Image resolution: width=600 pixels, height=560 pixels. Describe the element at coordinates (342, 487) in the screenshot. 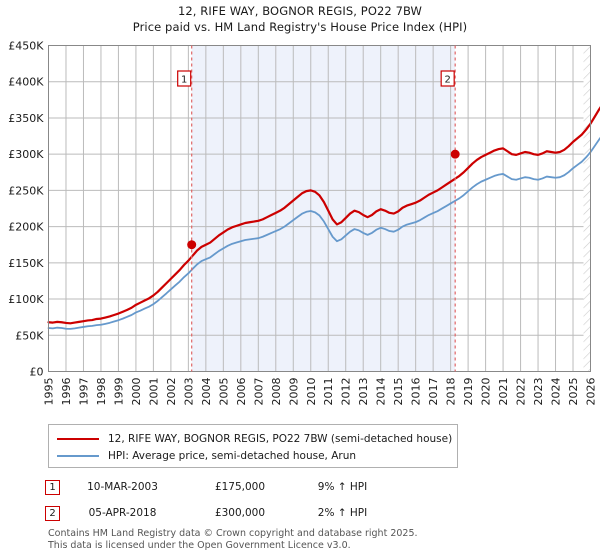

I see `transaction-hpi-delta: 9% ↑ HPI` at that location.